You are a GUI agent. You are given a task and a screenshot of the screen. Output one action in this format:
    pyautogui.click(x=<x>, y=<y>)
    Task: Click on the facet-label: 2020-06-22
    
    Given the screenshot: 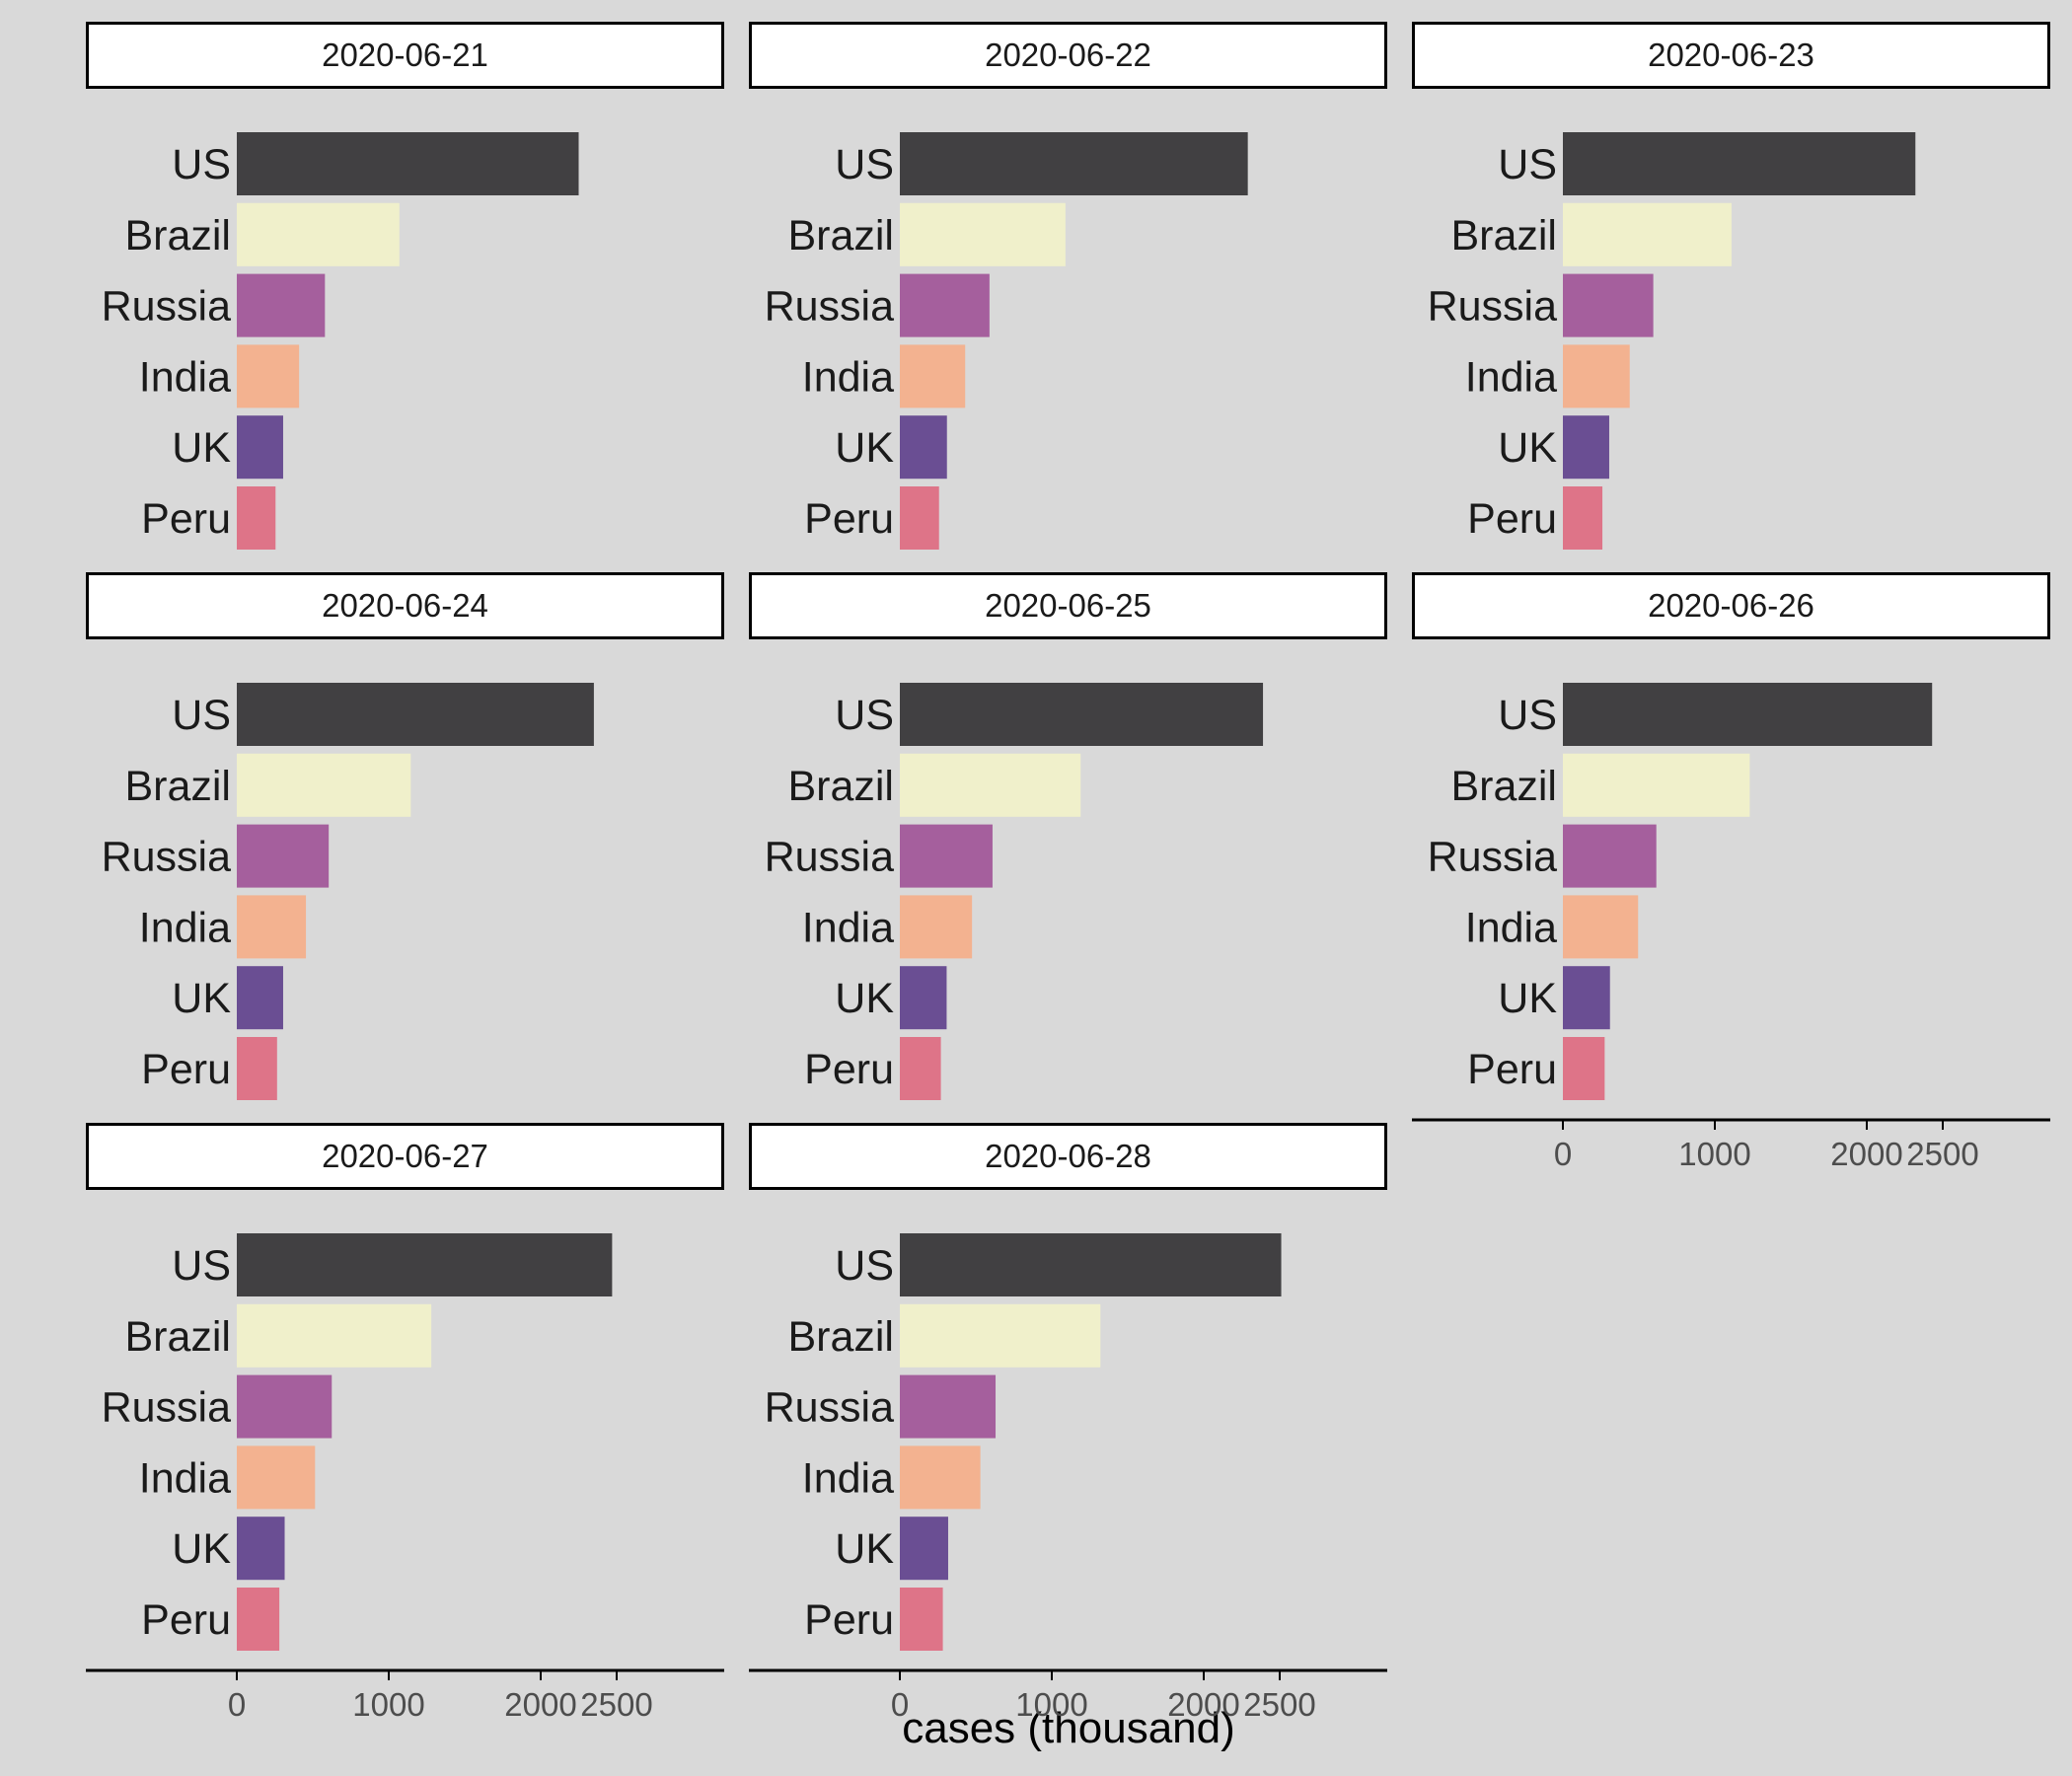 What is the action you would take?
    pyautogui.click(x=1068, y=55)
    